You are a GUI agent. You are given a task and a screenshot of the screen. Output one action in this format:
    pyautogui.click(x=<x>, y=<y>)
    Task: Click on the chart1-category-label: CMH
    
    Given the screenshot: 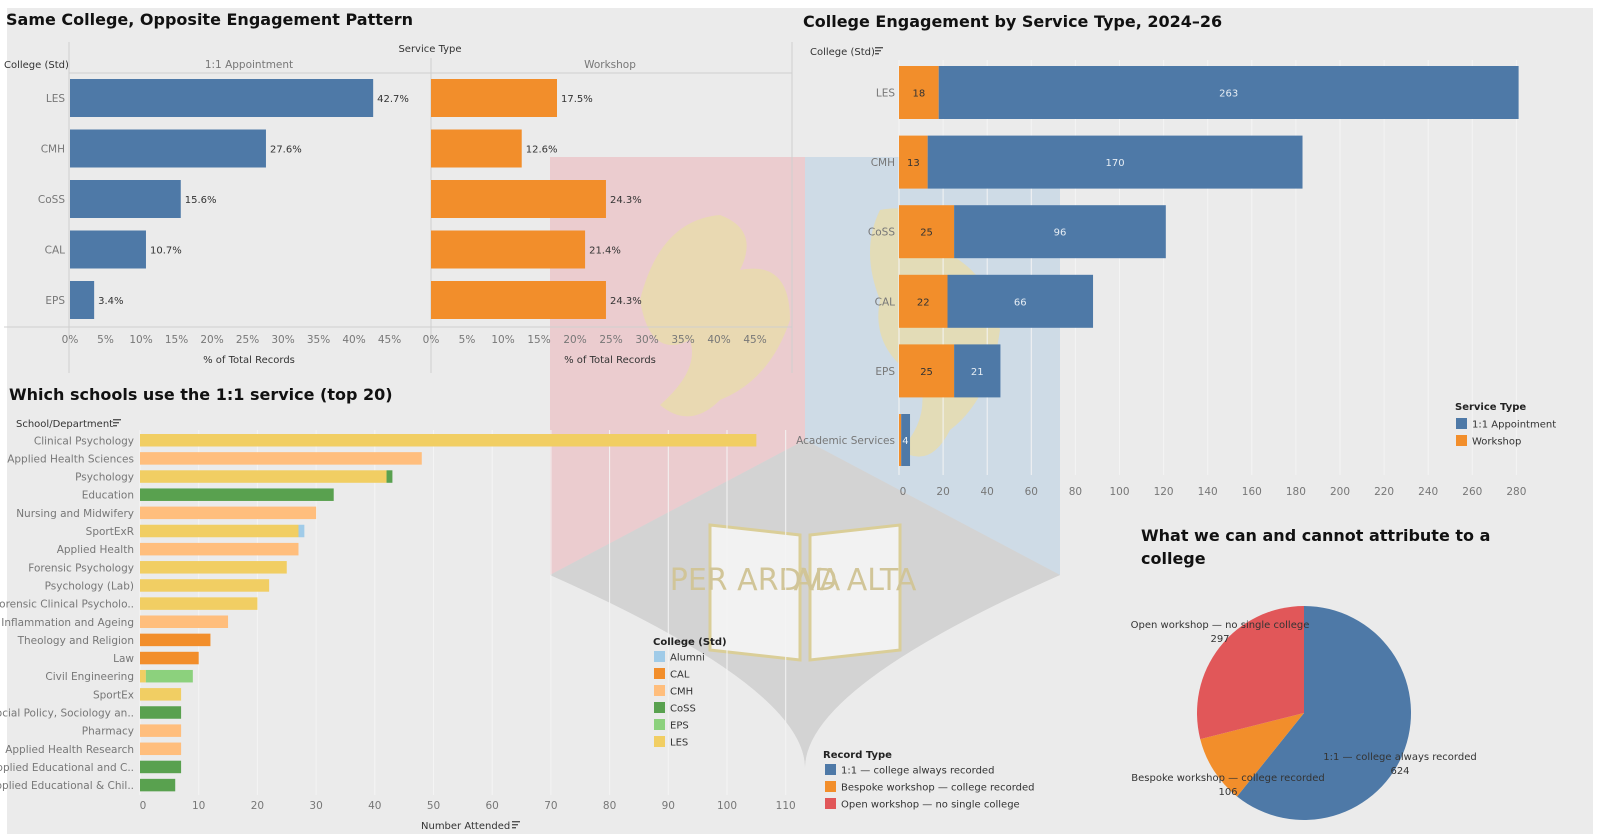 What is the action you would take?
    pyautogui.click(x=53, y=150)
    